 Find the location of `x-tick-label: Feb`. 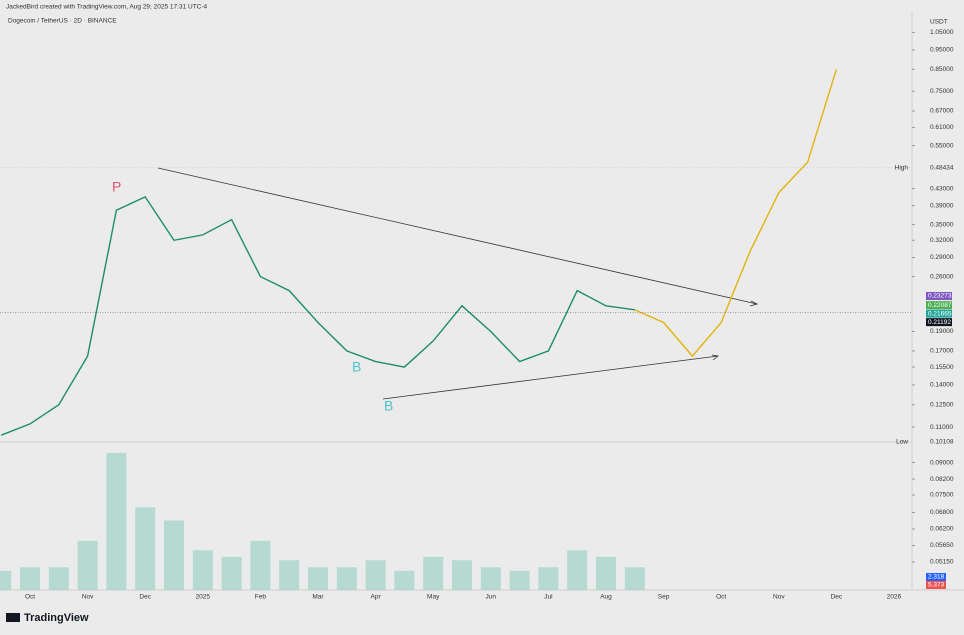

x-tick-label: Feb is located at coordinates (261, 597).